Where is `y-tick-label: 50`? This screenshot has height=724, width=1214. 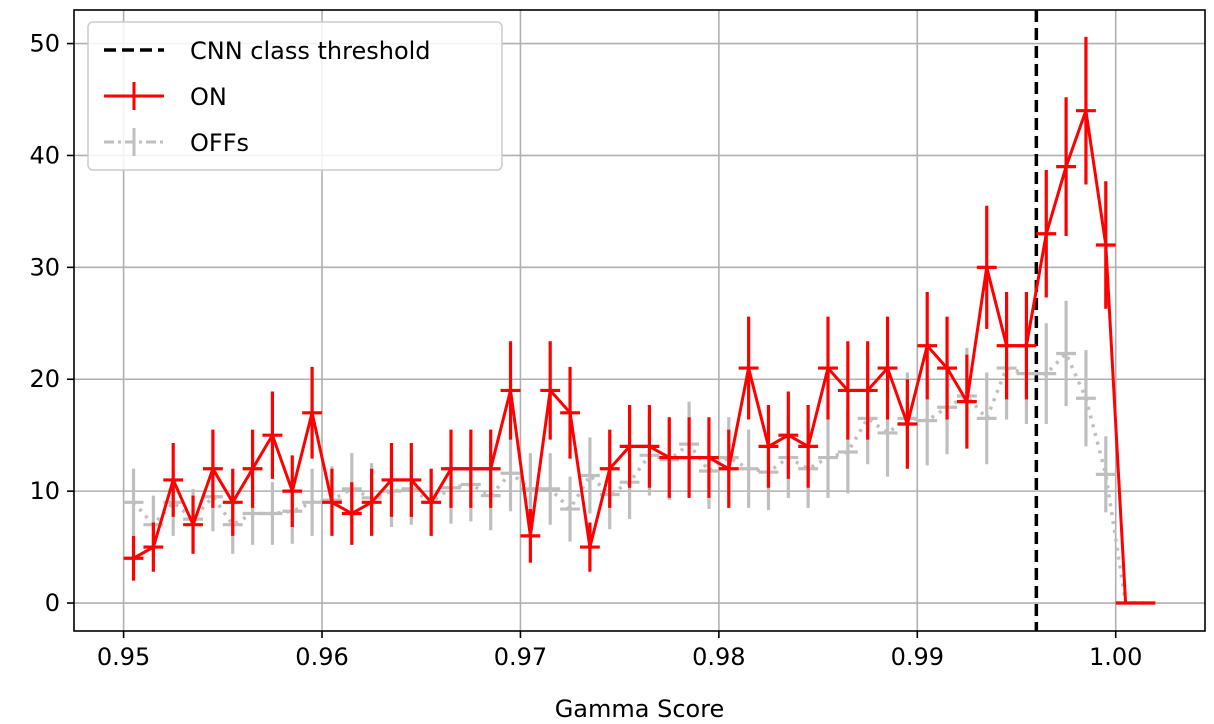 y-tick-label: 50 is located at coordinates (44, 44).